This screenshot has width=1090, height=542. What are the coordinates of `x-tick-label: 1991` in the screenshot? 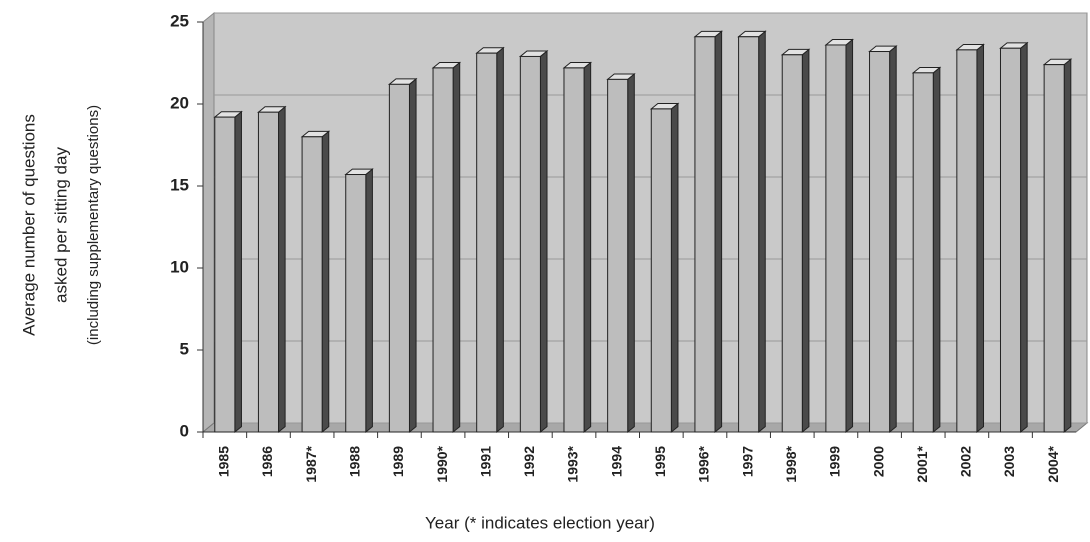 It's located at (485, 461).